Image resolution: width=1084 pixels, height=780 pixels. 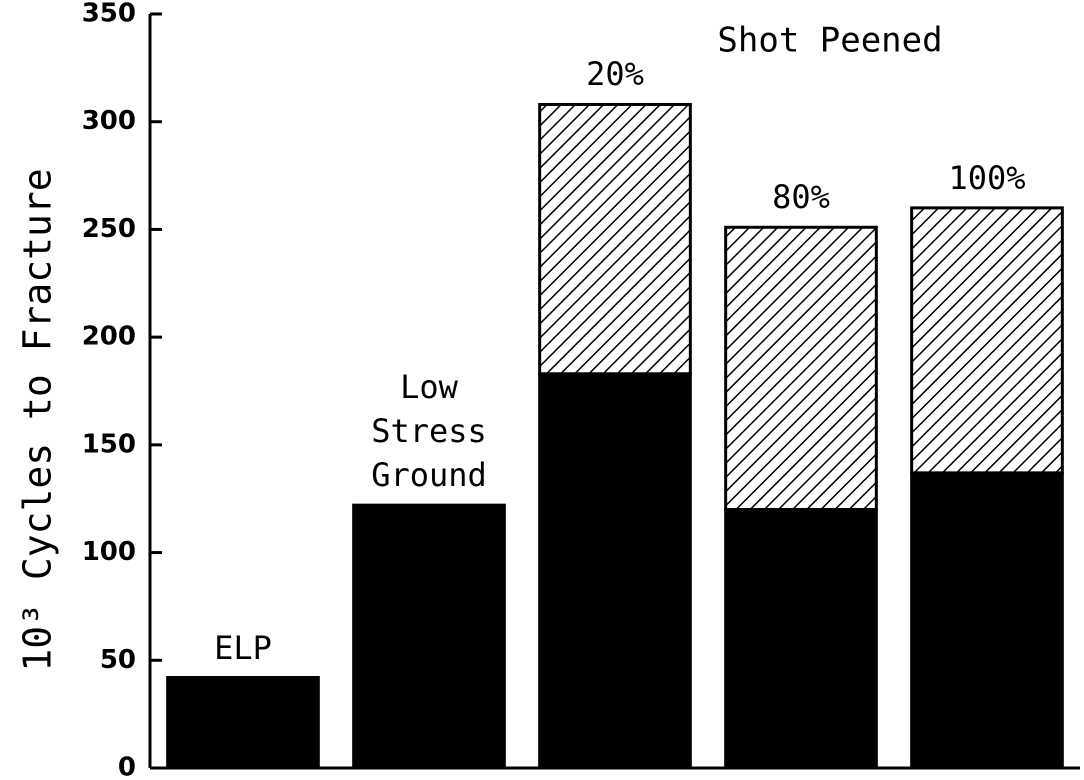 What do you see at coordinates (829, 41) in the screenshot?
I see `annotation: Shot Peened` at bounding box center [829, 41].